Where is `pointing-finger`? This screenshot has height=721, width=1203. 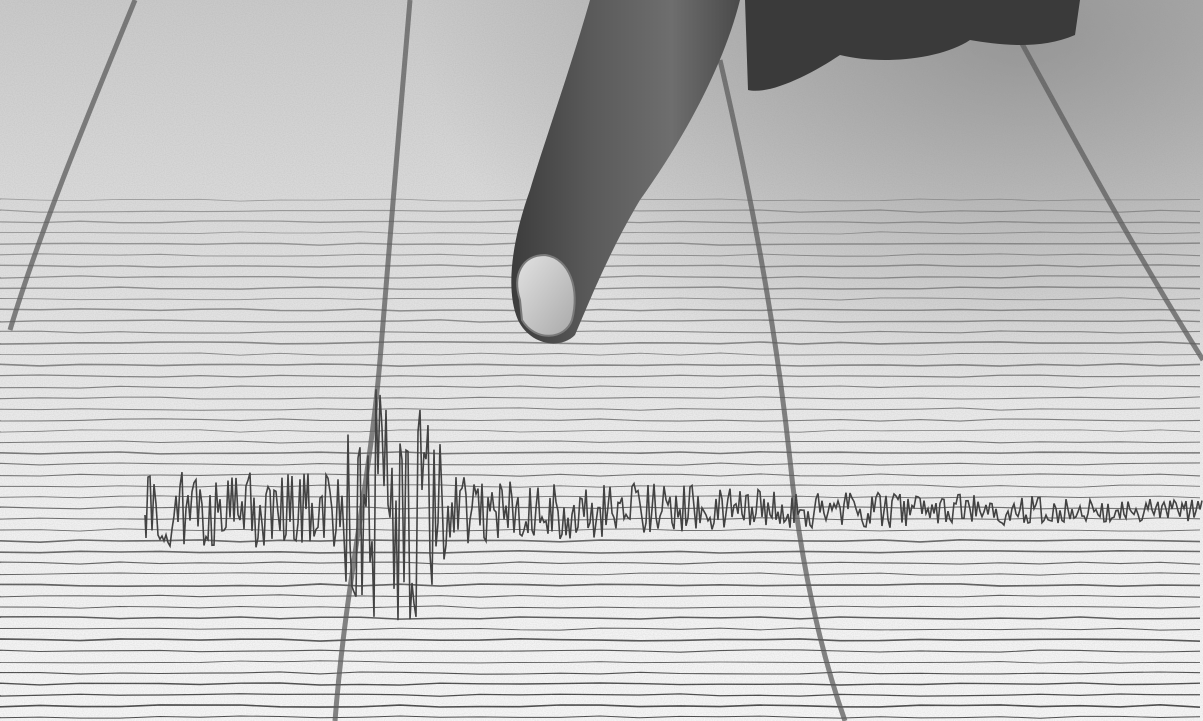 pointing-finger is located at coordinates (625, 172).